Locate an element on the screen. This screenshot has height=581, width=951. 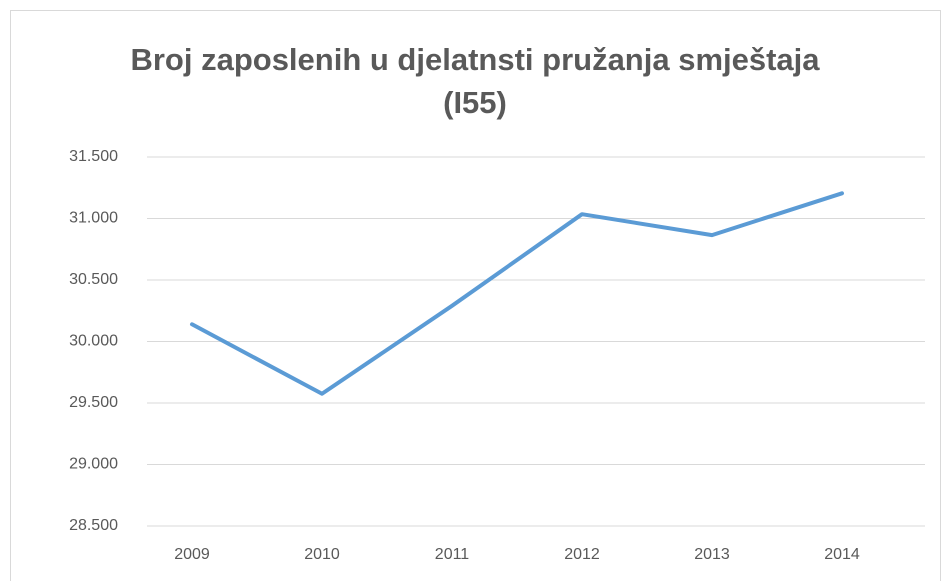
y-tick-label: 30.500 is located at coordinates (93, 279).